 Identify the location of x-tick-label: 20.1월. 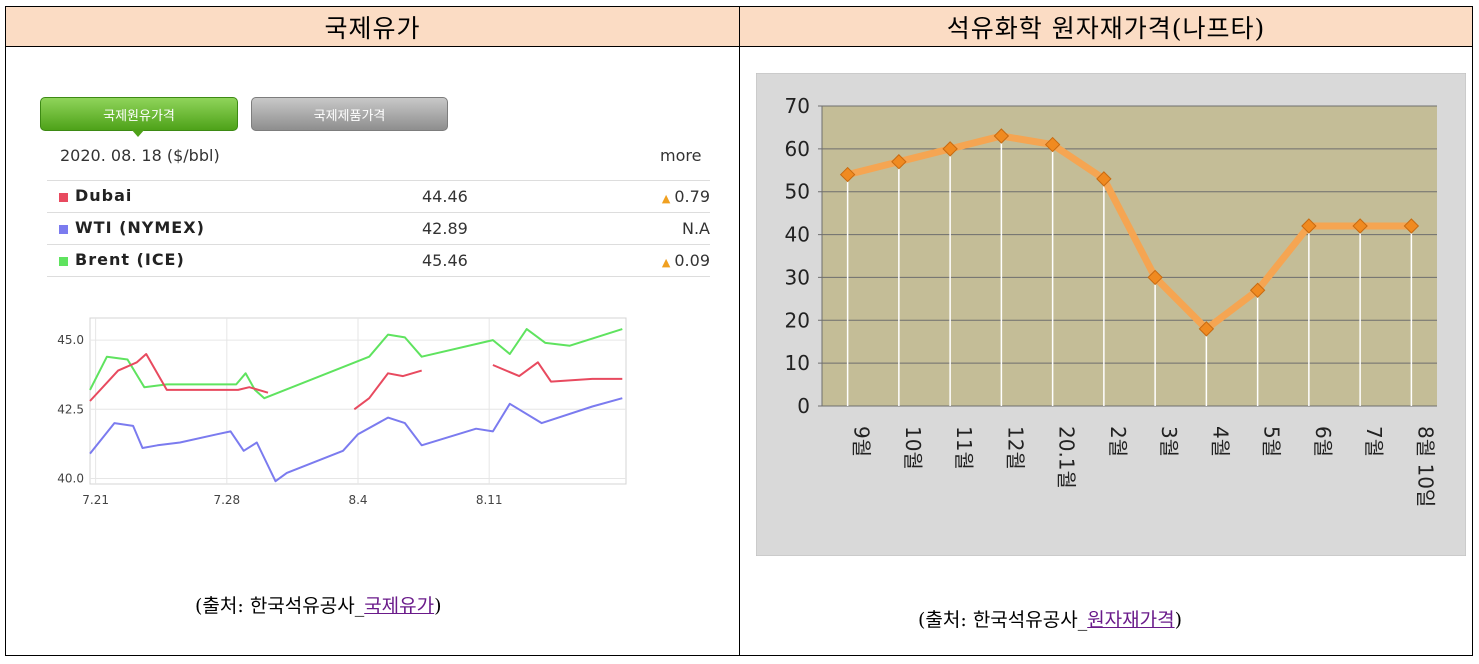
(1067, 457).